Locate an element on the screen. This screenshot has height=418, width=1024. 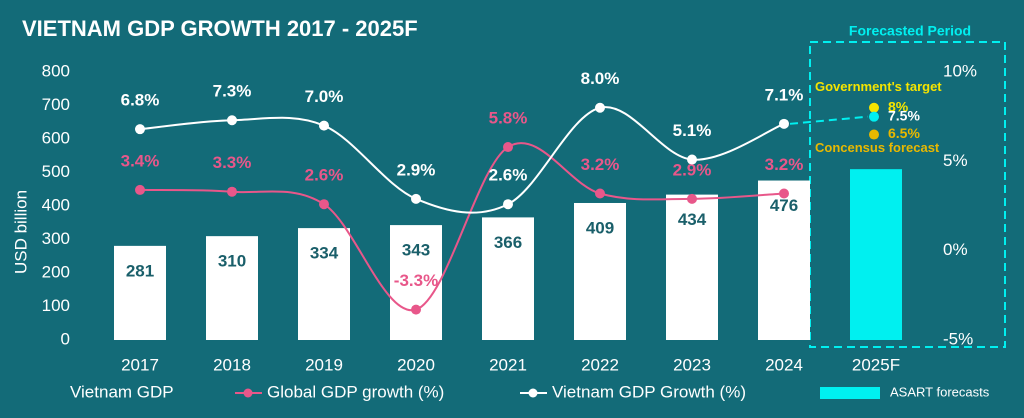
x-tick-label: 2018 is located at coordinates (232, 364).